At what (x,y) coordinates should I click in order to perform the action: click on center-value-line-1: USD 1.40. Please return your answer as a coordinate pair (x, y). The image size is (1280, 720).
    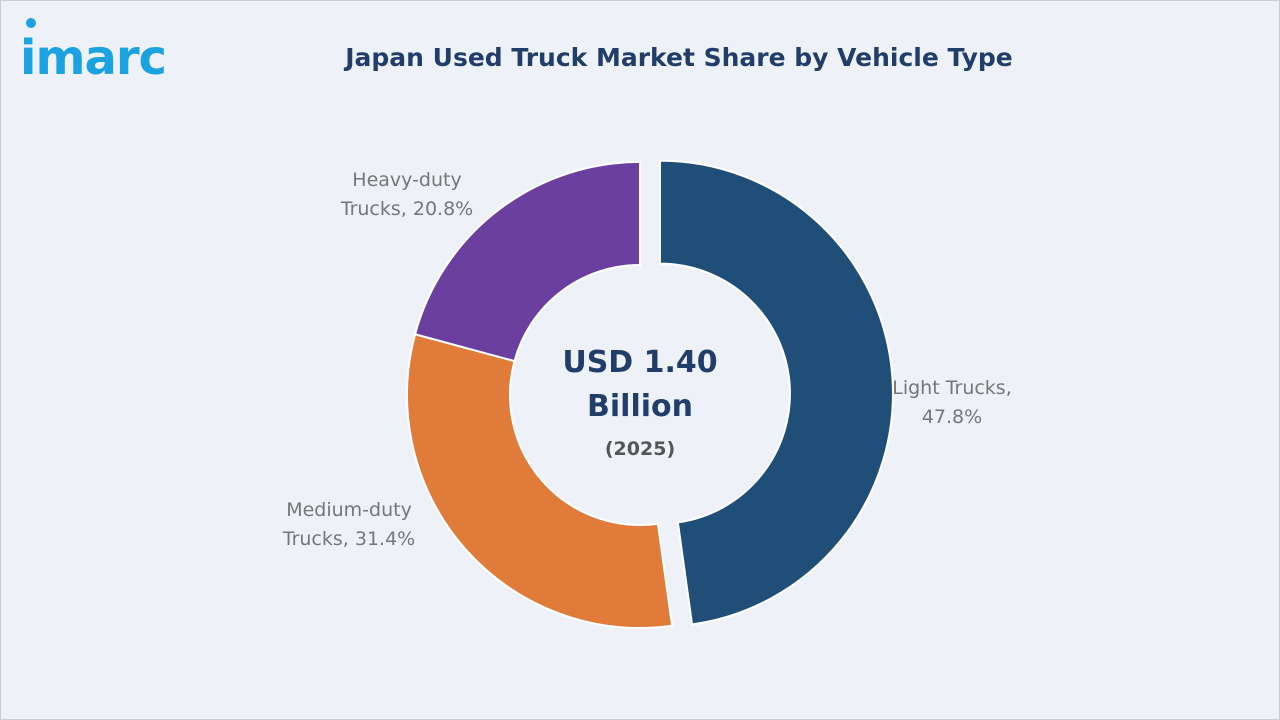
    Looking at the image, I should click on (639, 362).